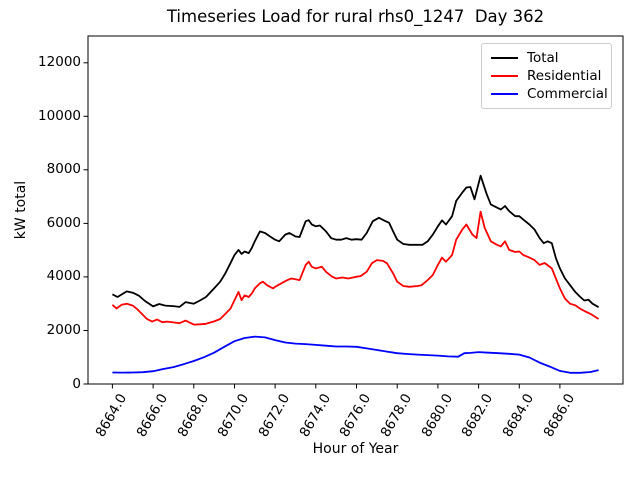 The width and height of the screenshot is (640, 480). I want to click on legend-item-total: Total, so click(547, 58).